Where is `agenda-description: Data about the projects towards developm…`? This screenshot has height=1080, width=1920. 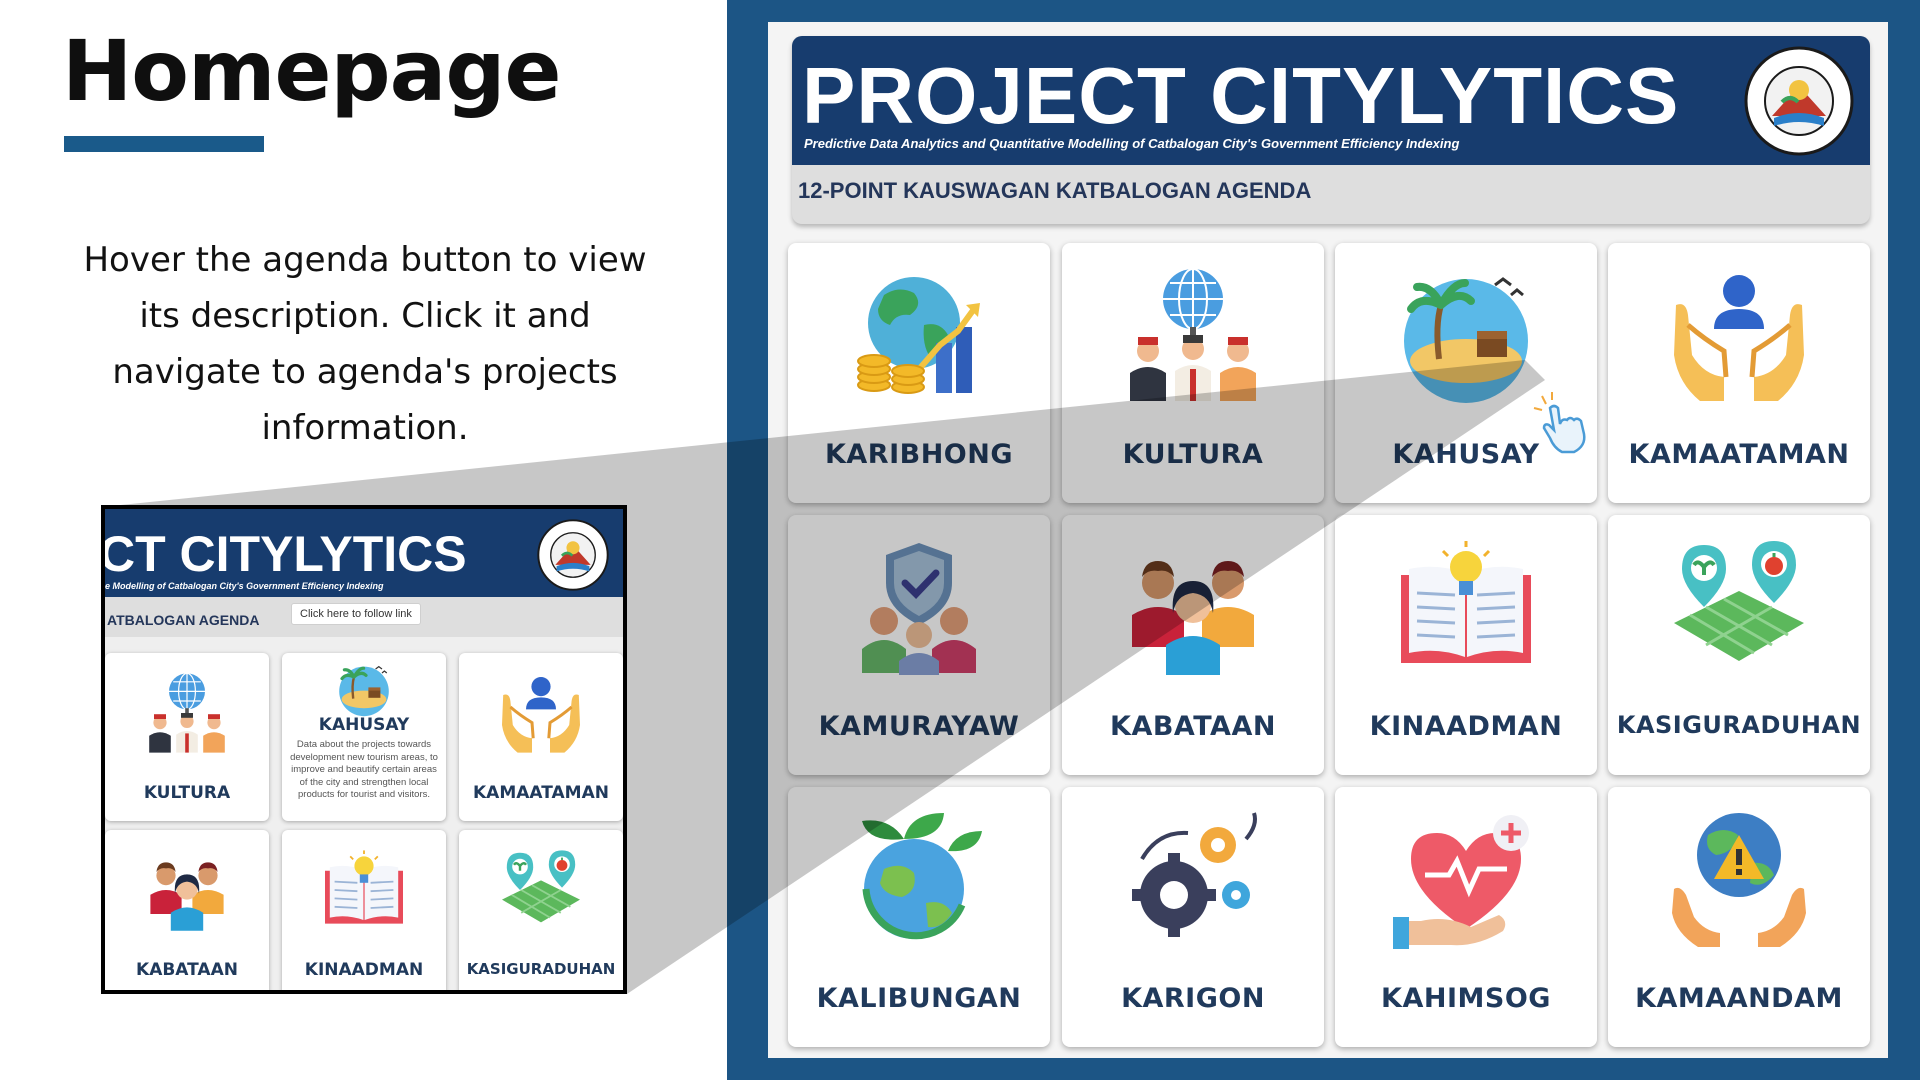
agenda-description: Data about the projects towards developm… is located at coordinates (364, 769).